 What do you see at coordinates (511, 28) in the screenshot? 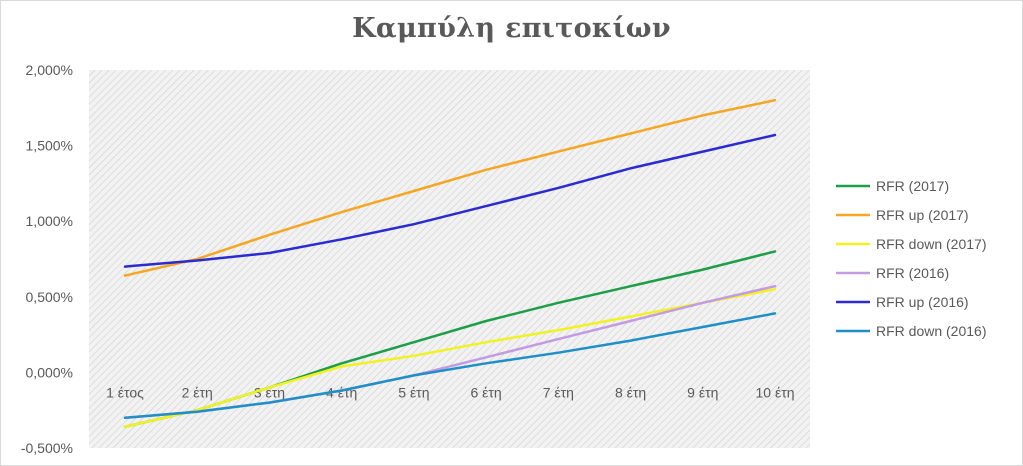
I see `chart-title: Καμπύλη επιτοκίων` at bounding box center [511, 28].